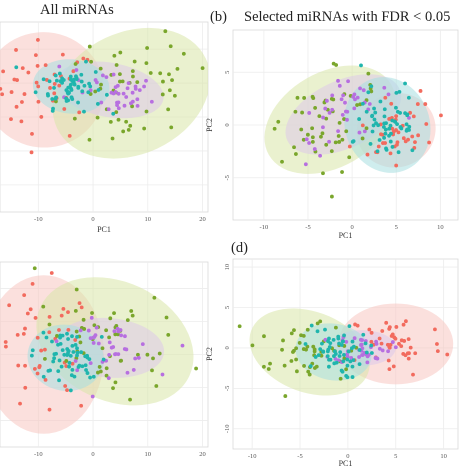 This screenshot has height=474, width=474. What do you see at coordinates (440, 227) in the screenshot?
I see `x-tick-label: 10` at bounding box center [440, 227].